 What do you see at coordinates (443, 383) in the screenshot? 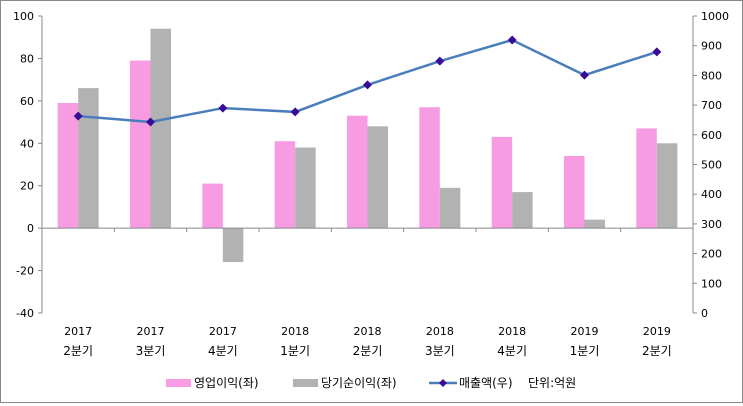
I see `legend-swatch-sales-marker` at bounding box center [443, 383].